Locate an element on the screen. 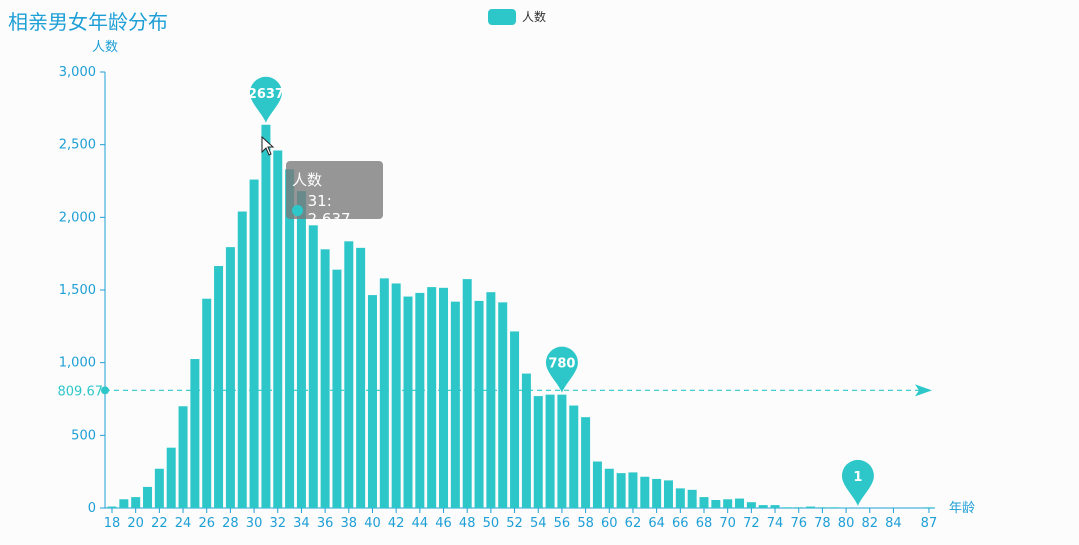  mark-point-label: 1 is located at coordinates (857, 477).